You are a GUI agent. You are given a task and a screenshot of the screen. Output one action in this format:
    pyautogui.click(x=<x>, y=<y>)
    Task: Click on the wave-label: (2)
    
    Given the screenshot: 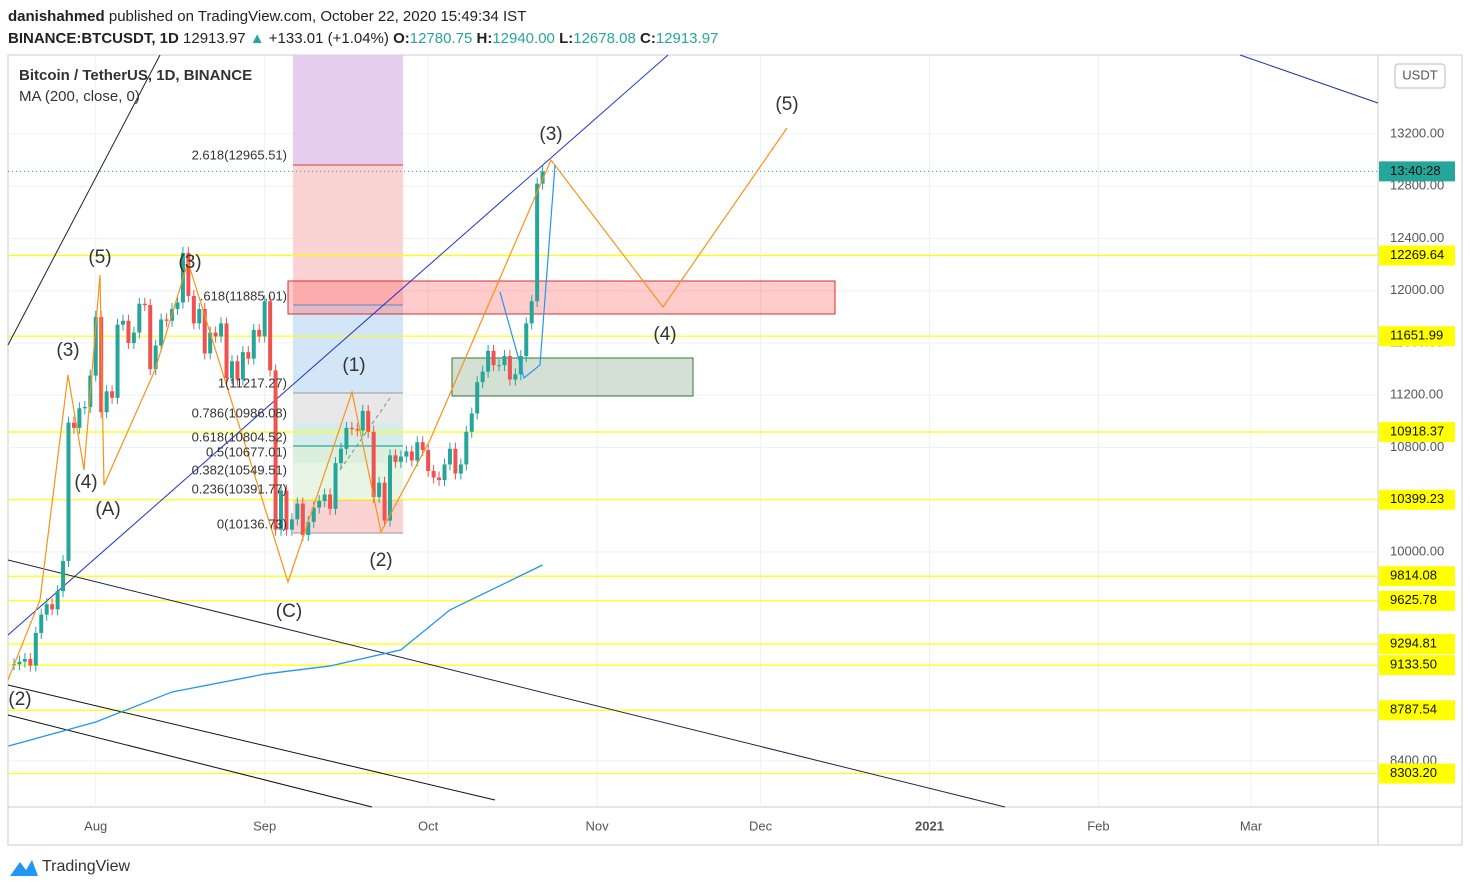 What is the action you would take?
    pyautogui.click(x=380, y=560)
    